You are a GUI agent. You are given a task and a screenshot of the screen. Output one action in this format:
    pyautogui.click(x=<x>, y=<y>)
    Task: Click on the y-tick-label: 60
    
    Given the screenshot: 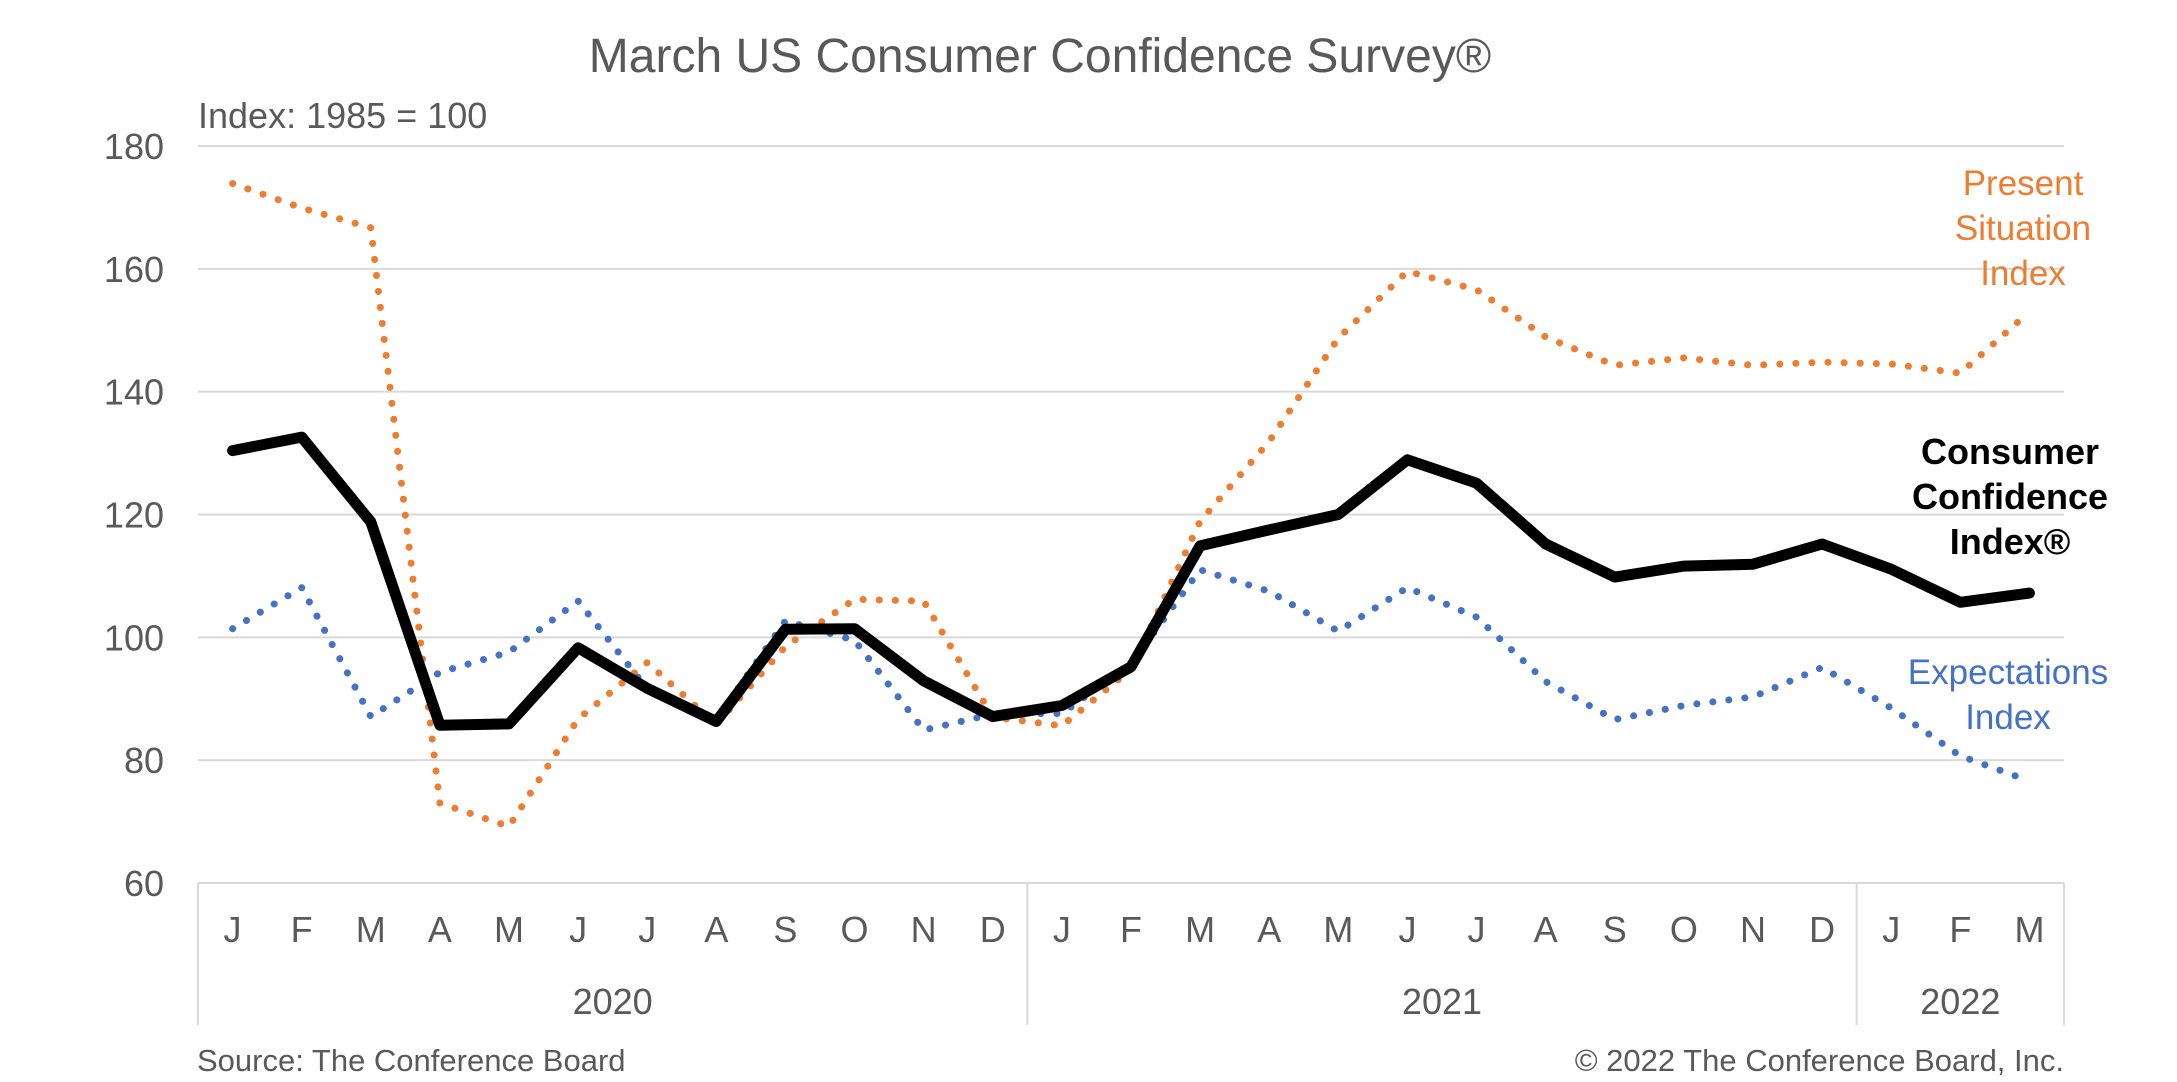 What is the action you would take?
    pyautogui.click(x=144, y=883)
    